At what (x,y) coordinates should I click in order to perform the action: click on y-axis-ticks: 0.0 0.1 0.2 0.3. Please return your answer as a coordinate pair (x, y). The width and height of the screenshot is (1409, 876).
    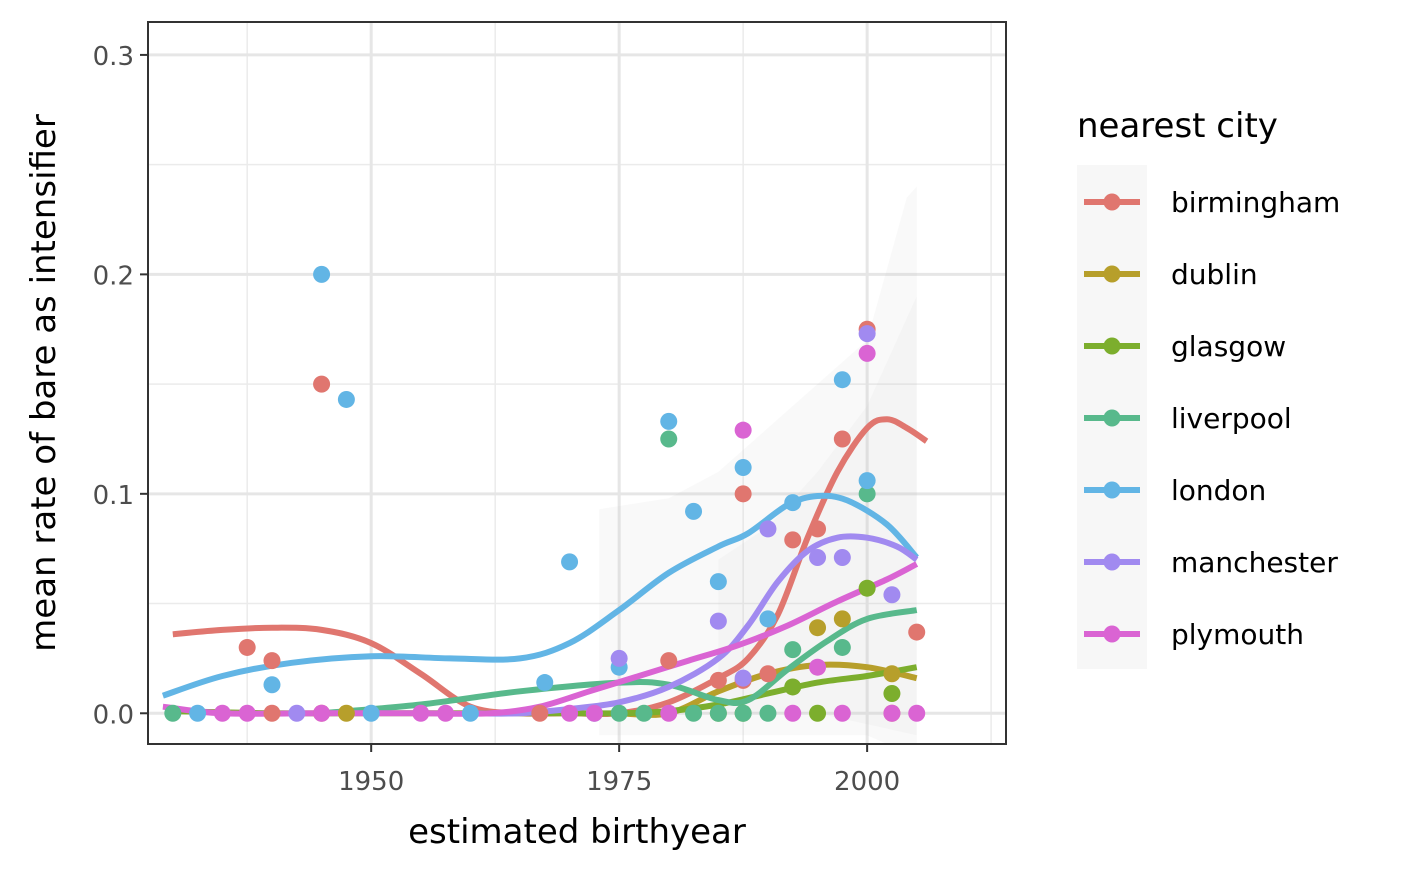
    Looking at the image, I should click on (120, 386).